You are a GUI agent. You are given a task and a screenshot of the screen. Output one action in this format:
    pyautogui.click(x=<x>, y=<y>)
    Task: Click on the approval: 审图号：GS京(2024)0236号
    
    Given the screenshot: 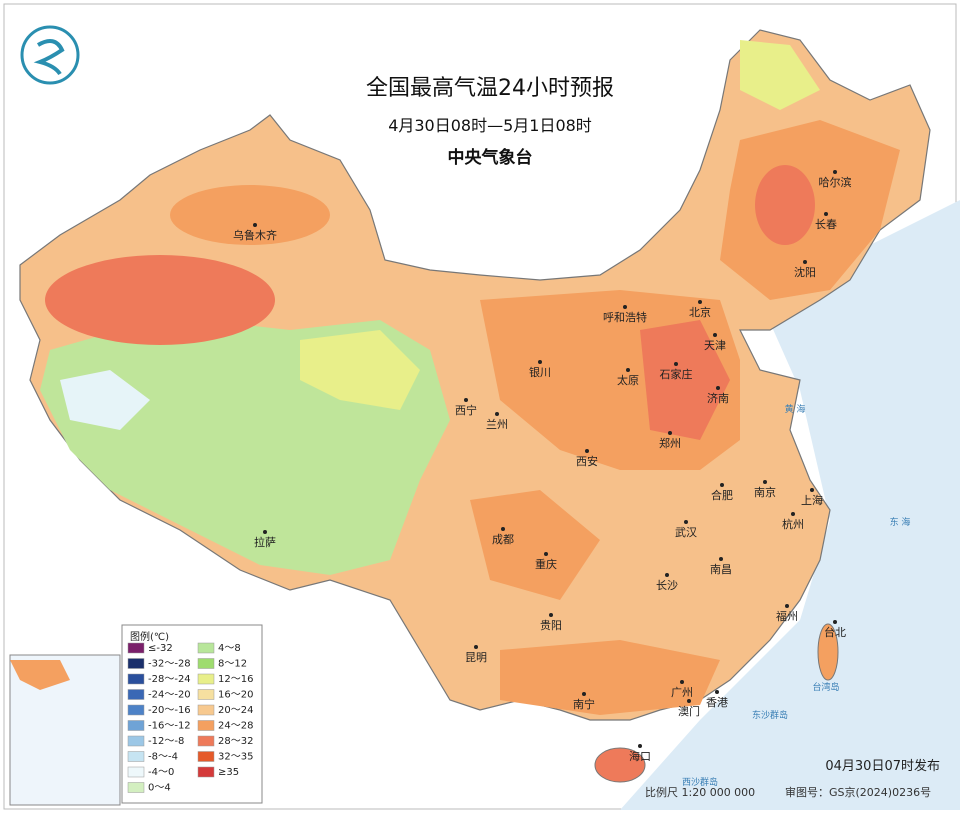 What is the action you would take?
    pyautogui.click(x=858, y=792)
    